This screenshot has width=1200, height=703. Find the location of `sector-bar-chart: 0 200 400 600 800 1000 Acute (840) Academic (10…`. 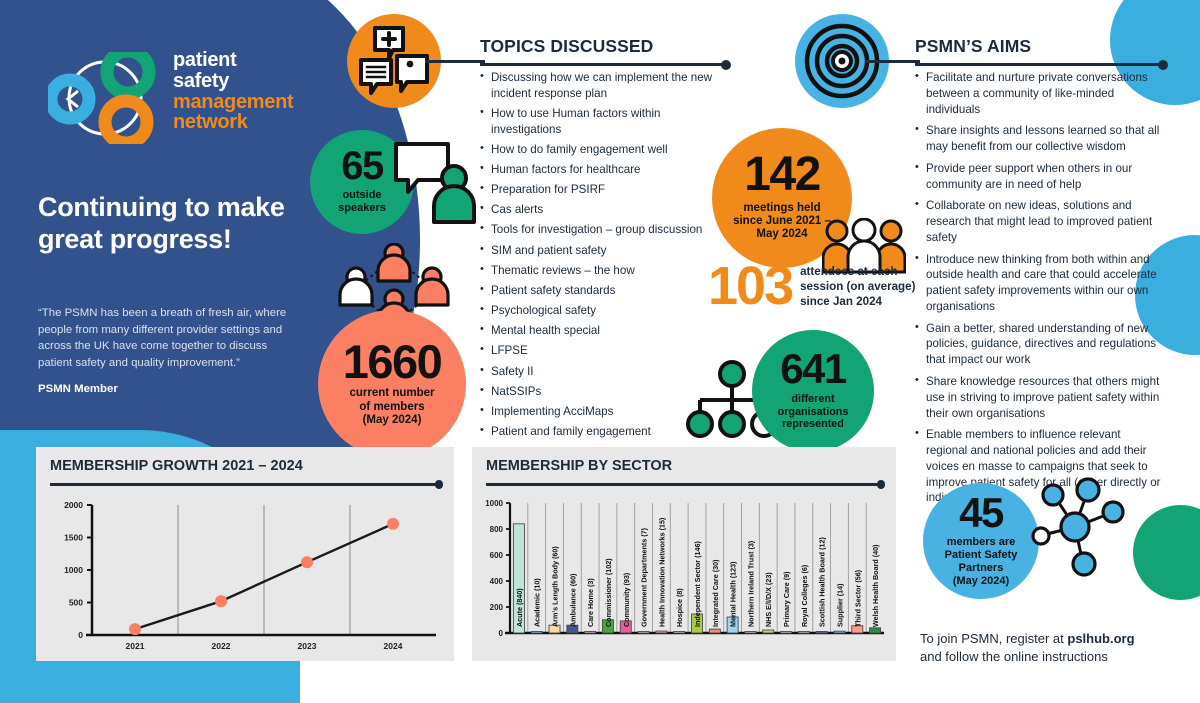

sector-bar-chart: 0 200 400 600 800 1000 Acute (840) Academic (10… is located at coordinates (684, 574).